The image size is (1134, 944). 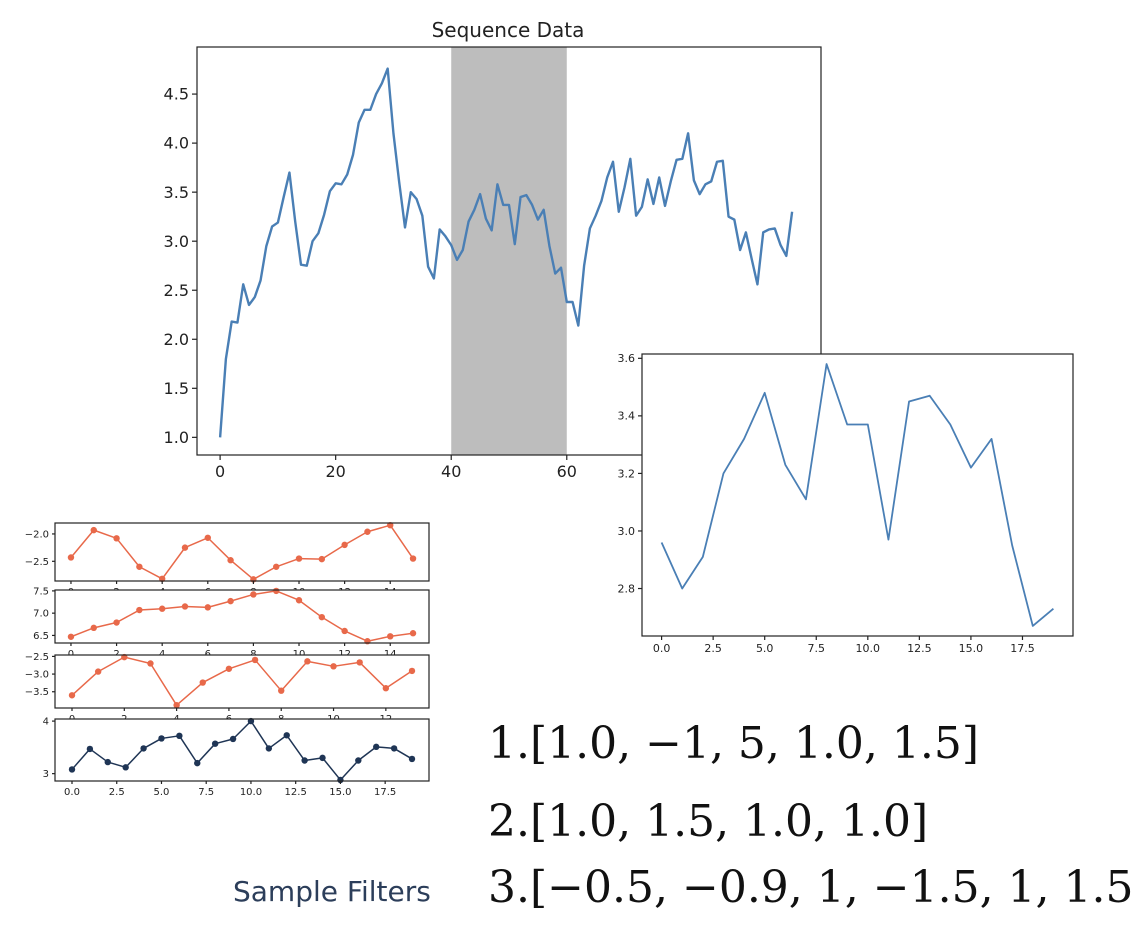 What do you see at coordinates (46, 774) in the screenshot?
I see `y-tick-label: 3` at bounding box center [46, 774].